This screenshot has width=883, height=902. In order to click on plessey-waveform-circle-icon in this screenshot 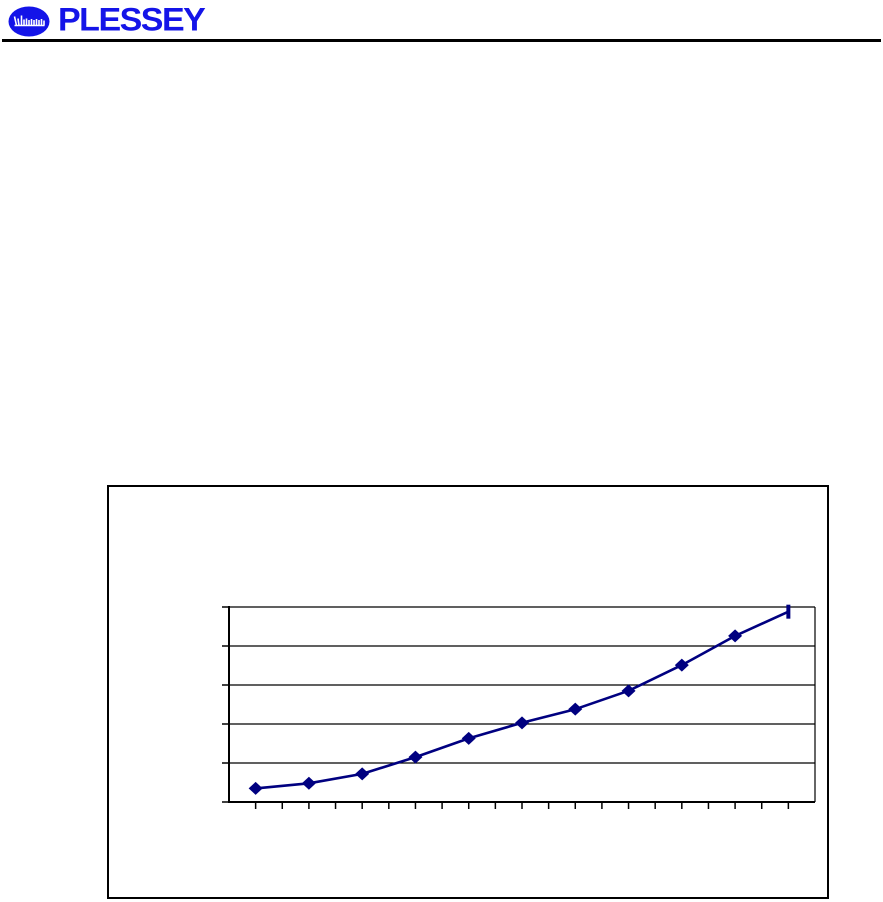, I will do `click(29, 21)`.